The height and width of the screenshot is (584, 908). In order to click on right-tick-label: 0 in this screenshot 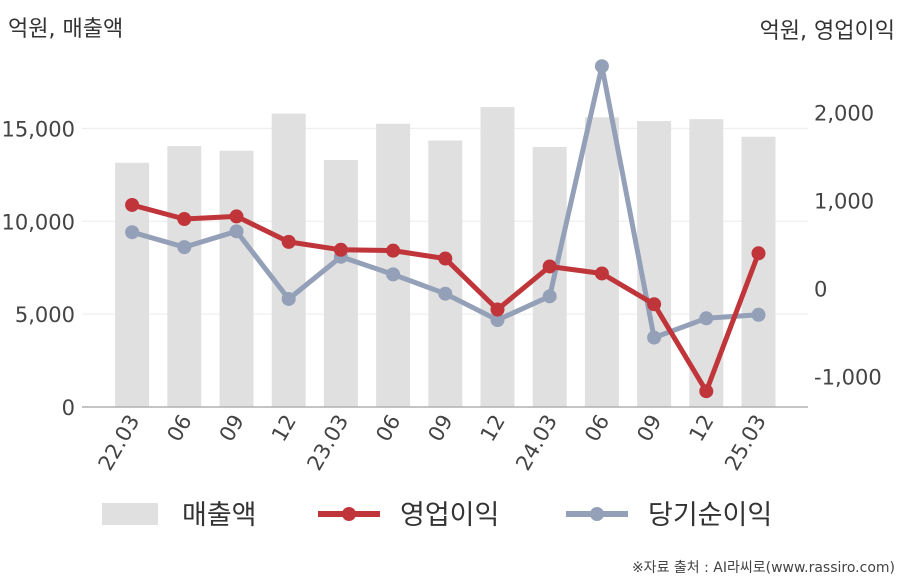, I will do `click(820, 289)`.